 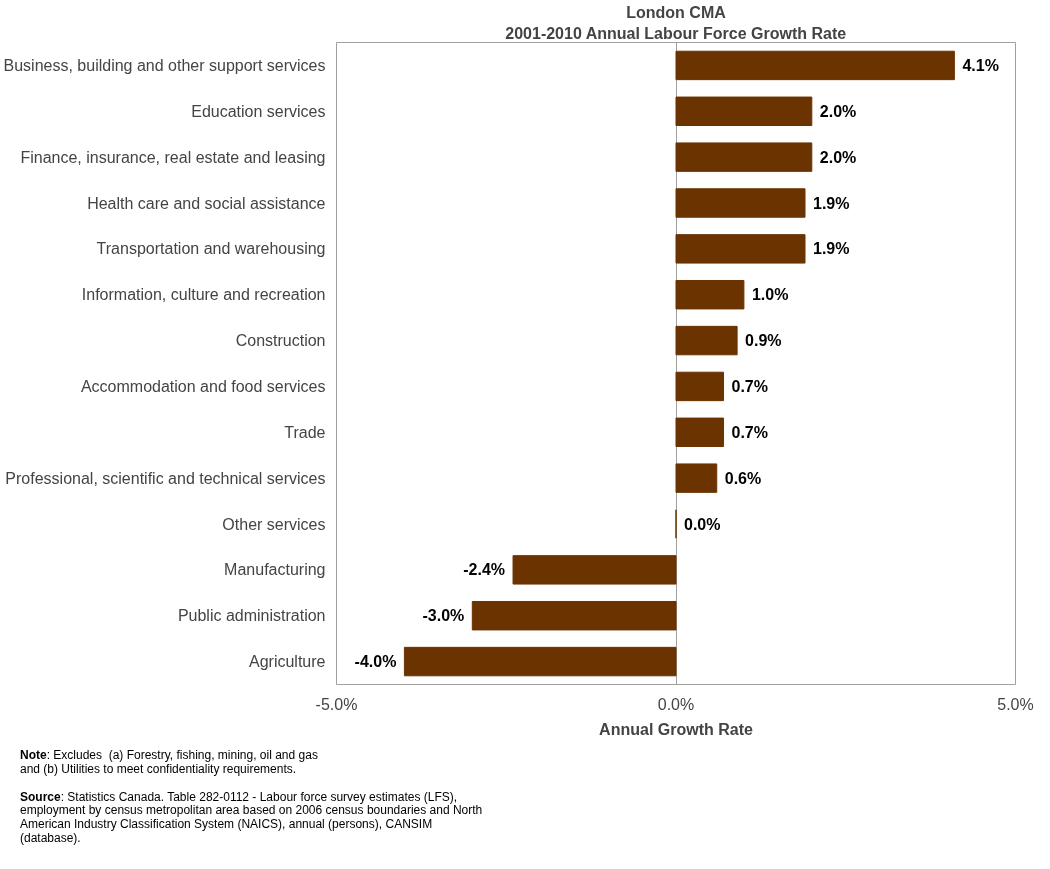 What do you see at coordinates (258, 111) in the screenshot?
I see `y-tick-label: Education services` at bounding box center [258, 111].